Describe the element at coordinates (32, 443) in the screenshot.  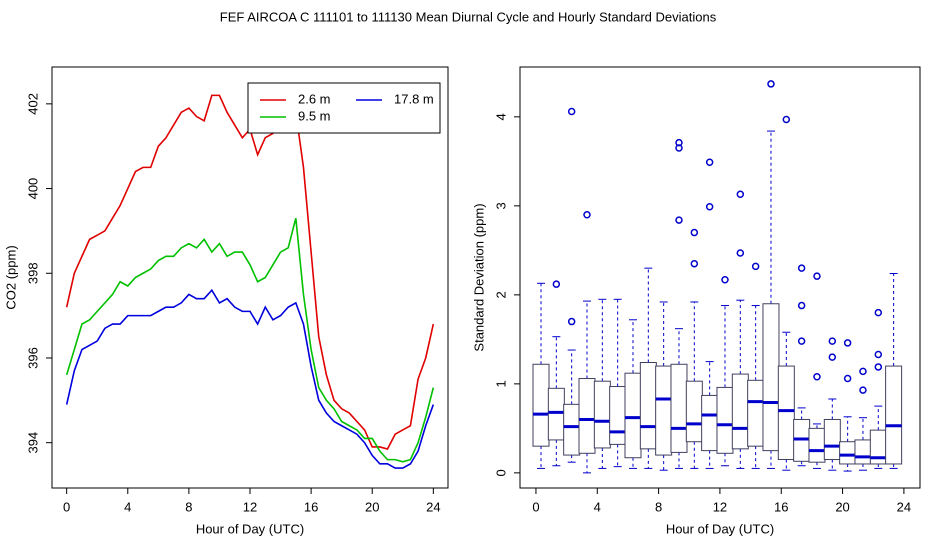
I see `y-tick-label: 394` at that location.